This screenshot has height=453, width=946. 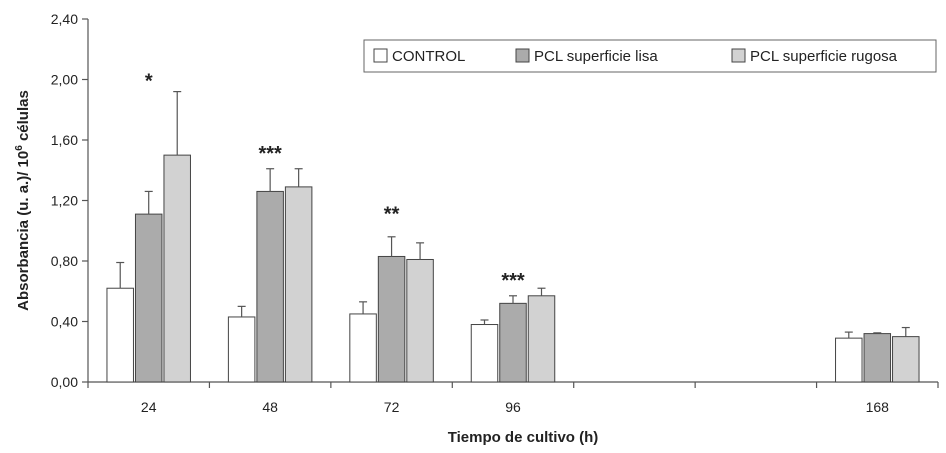 What do you see at coordinates (878, 407) in the screenshot?
I see `x-tick-label: 168` at bounding box center [878, 407].